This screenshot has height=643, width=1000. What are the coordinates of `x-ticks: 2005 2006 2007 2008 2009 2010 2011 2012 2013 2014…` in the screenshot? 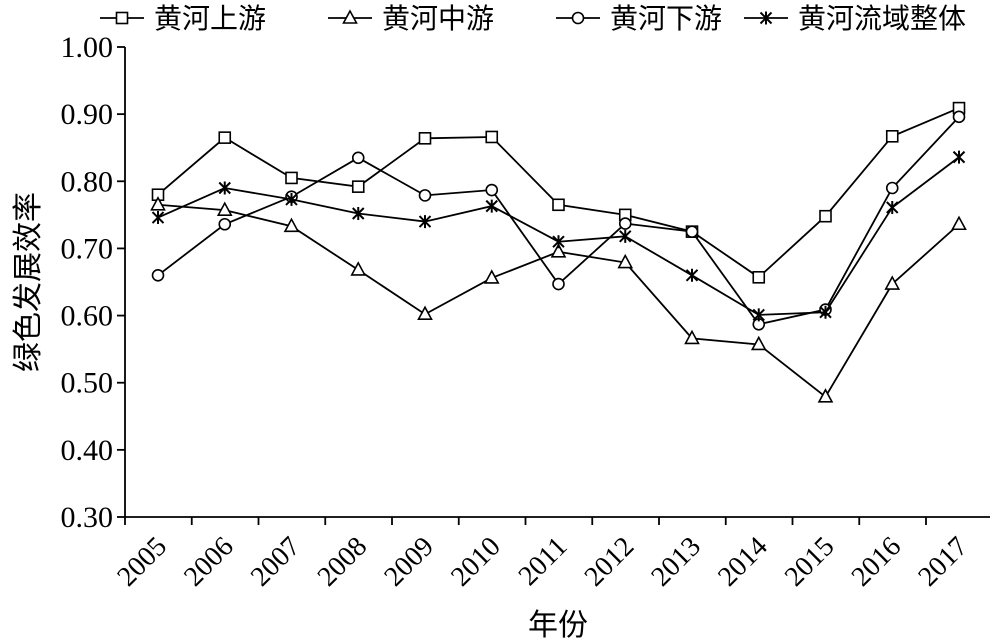 It's located at (542, 555).